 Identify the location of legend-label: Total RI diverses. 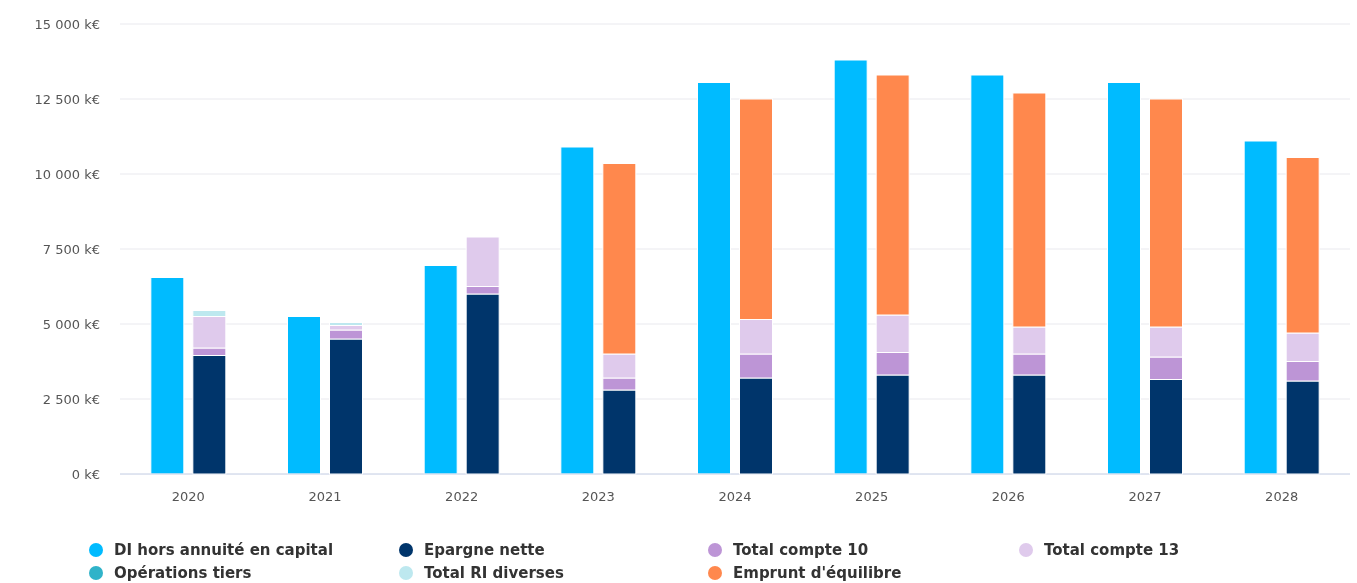
(494, 573).